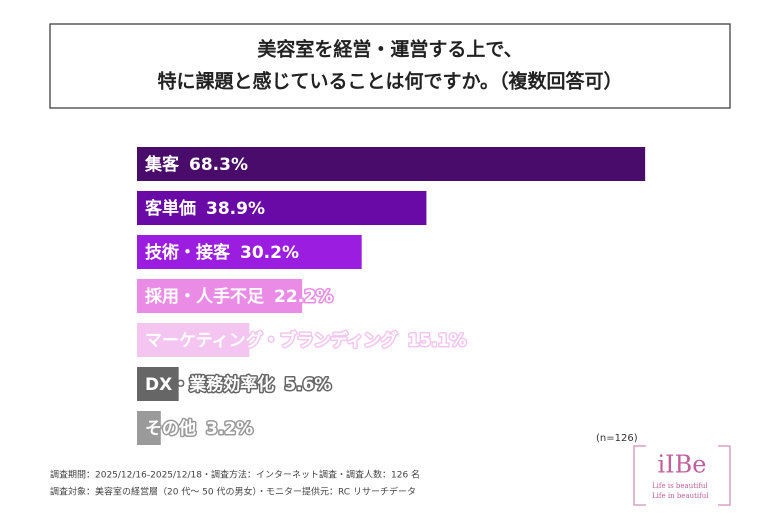 This screenshot has height=524, width=780. I want to click on logo-line: Life in beautiful, so click(680, 496).